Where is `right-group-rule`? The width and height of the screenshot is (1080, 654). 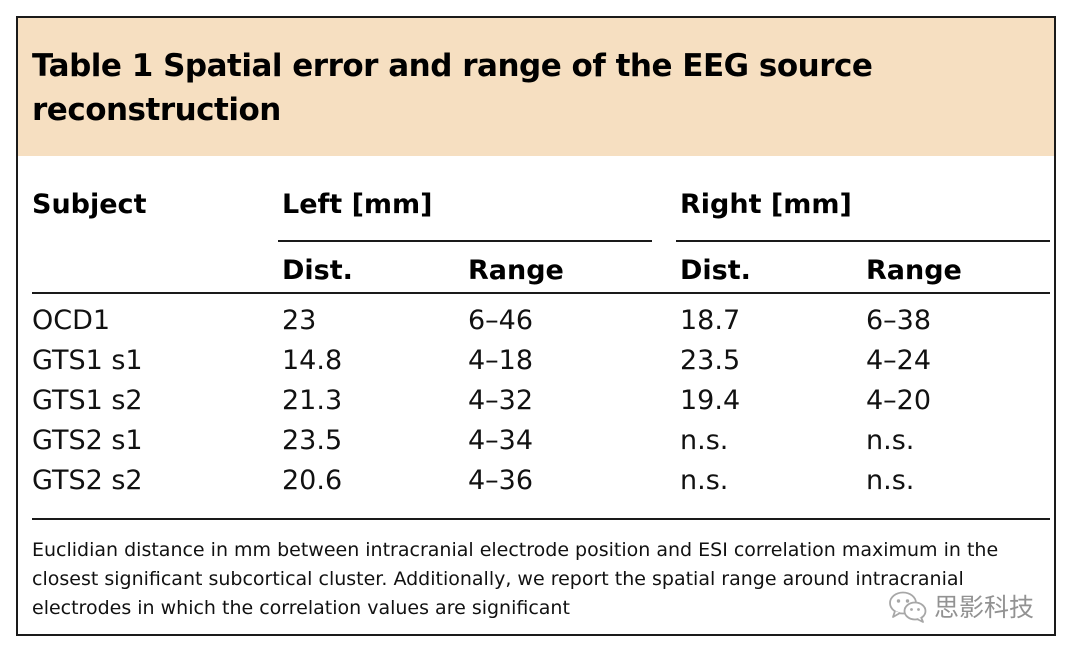
right-group-rule is located at coordinates (863, 241).